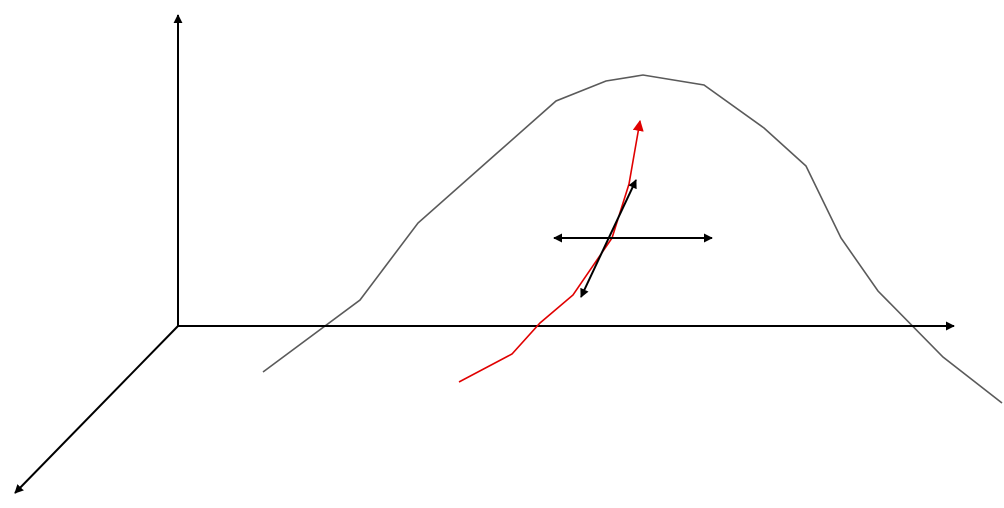 Image resolution: width=1004 pixels, height=508 pixels. I want to click on depth-axis, so click(96, 409).